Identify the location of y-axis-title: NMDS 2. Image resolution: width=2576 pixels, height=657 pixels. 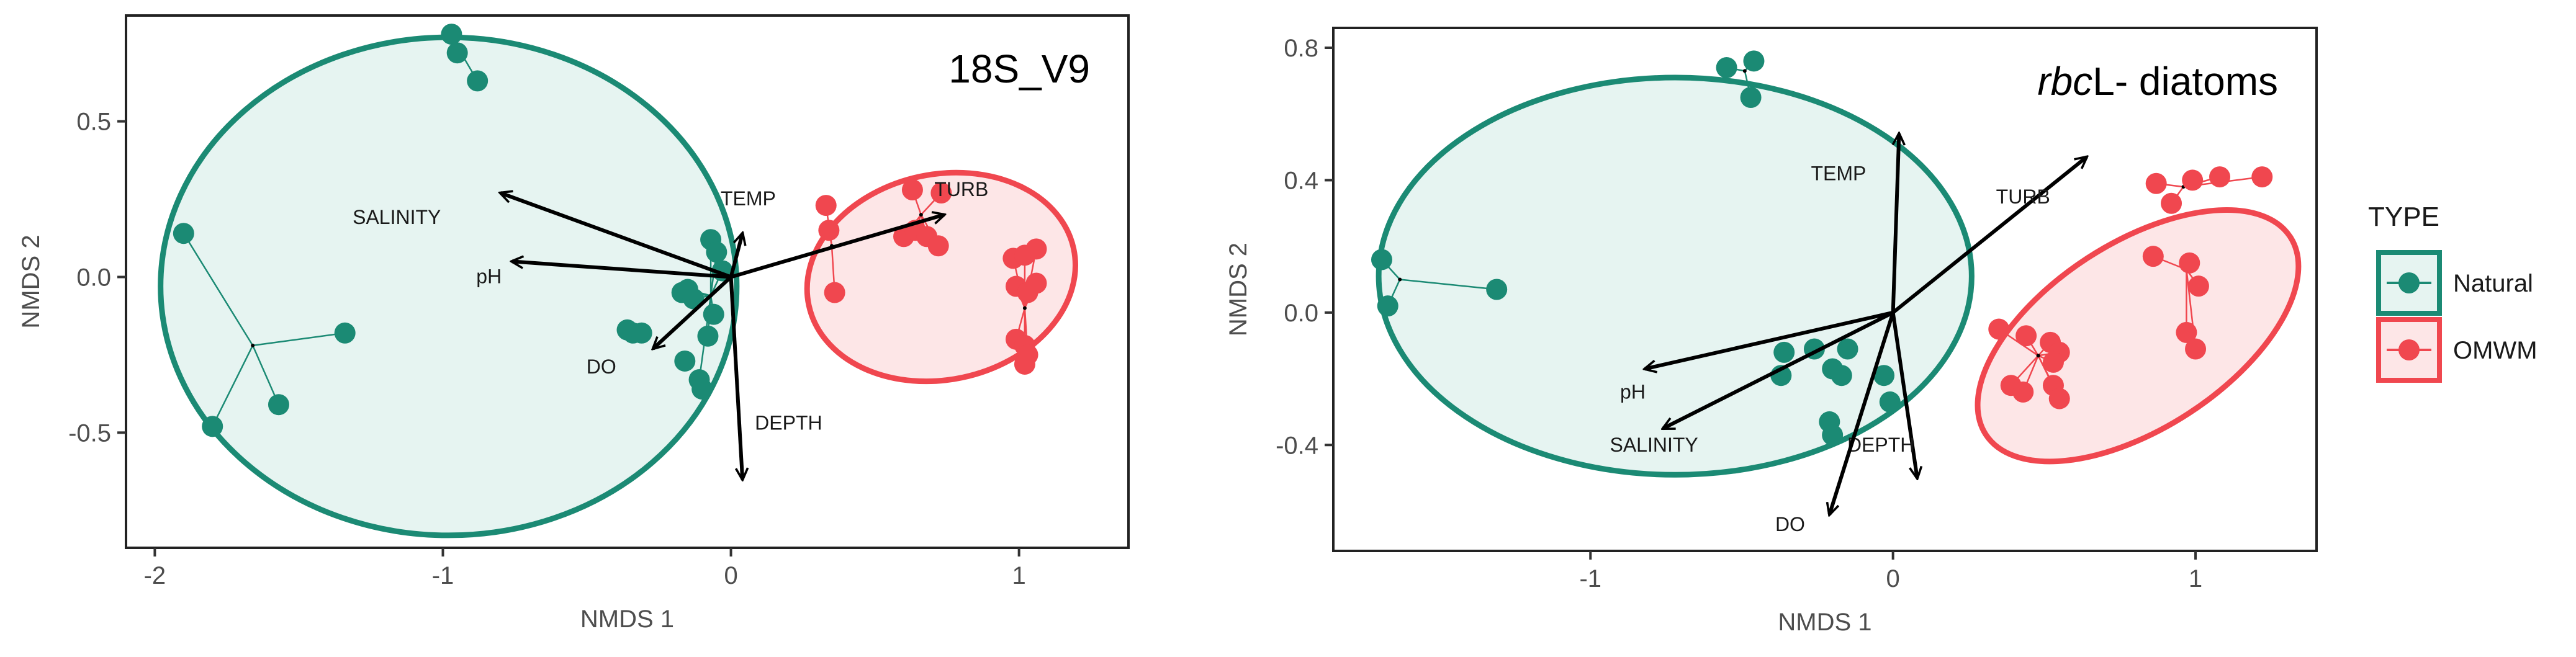
(31, 281).